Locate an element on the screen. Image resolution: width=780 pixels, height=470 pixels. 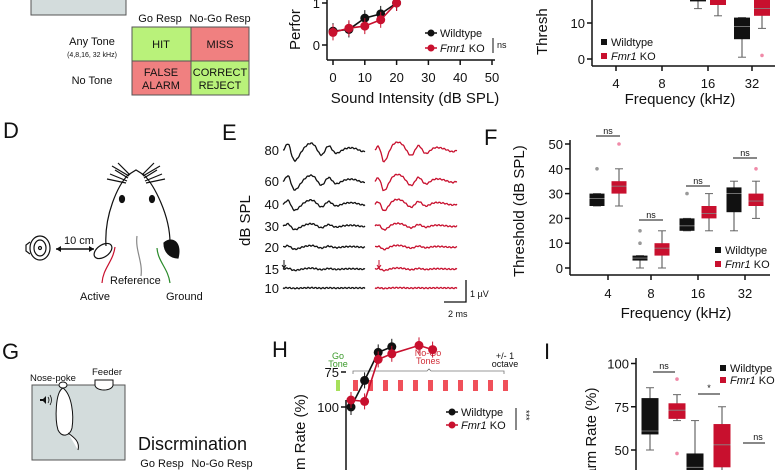
speaker-icon is located at coordinates (38, 248).